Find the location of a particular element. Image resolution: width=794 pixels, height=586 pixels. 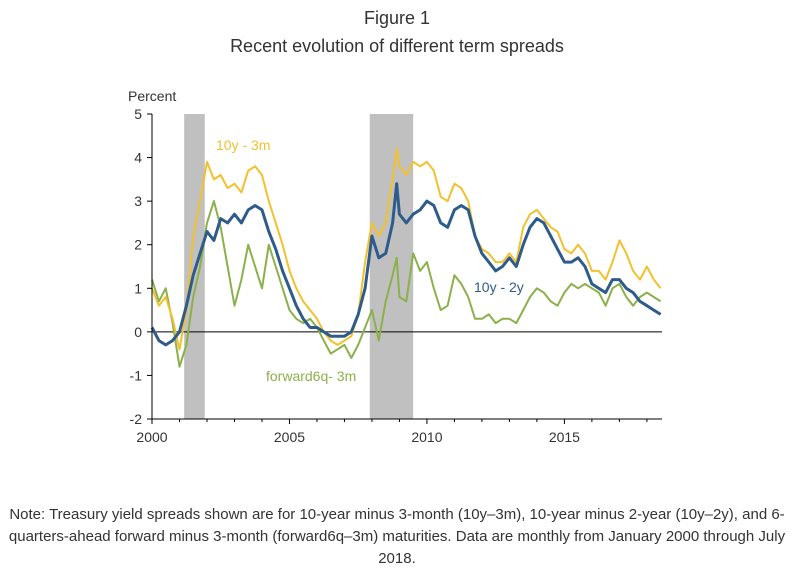

figure-label: Figure 1 is located at coordinates (397, 18).